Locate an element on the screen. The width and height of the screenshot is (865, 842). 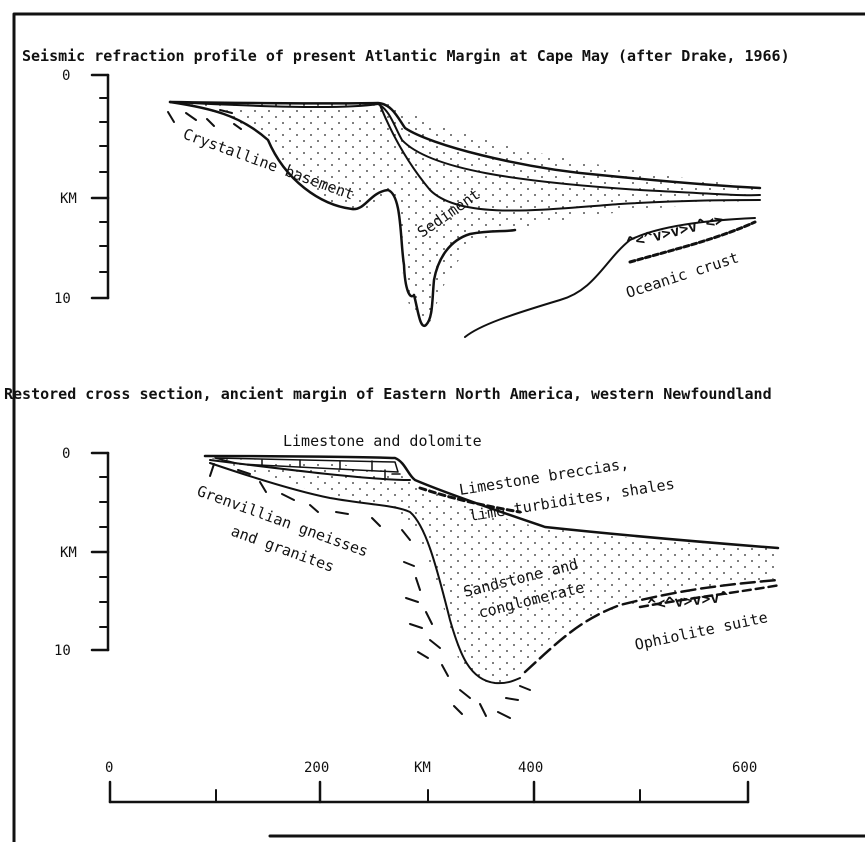
top-basement-hatching is located at coordinates (204, 119).